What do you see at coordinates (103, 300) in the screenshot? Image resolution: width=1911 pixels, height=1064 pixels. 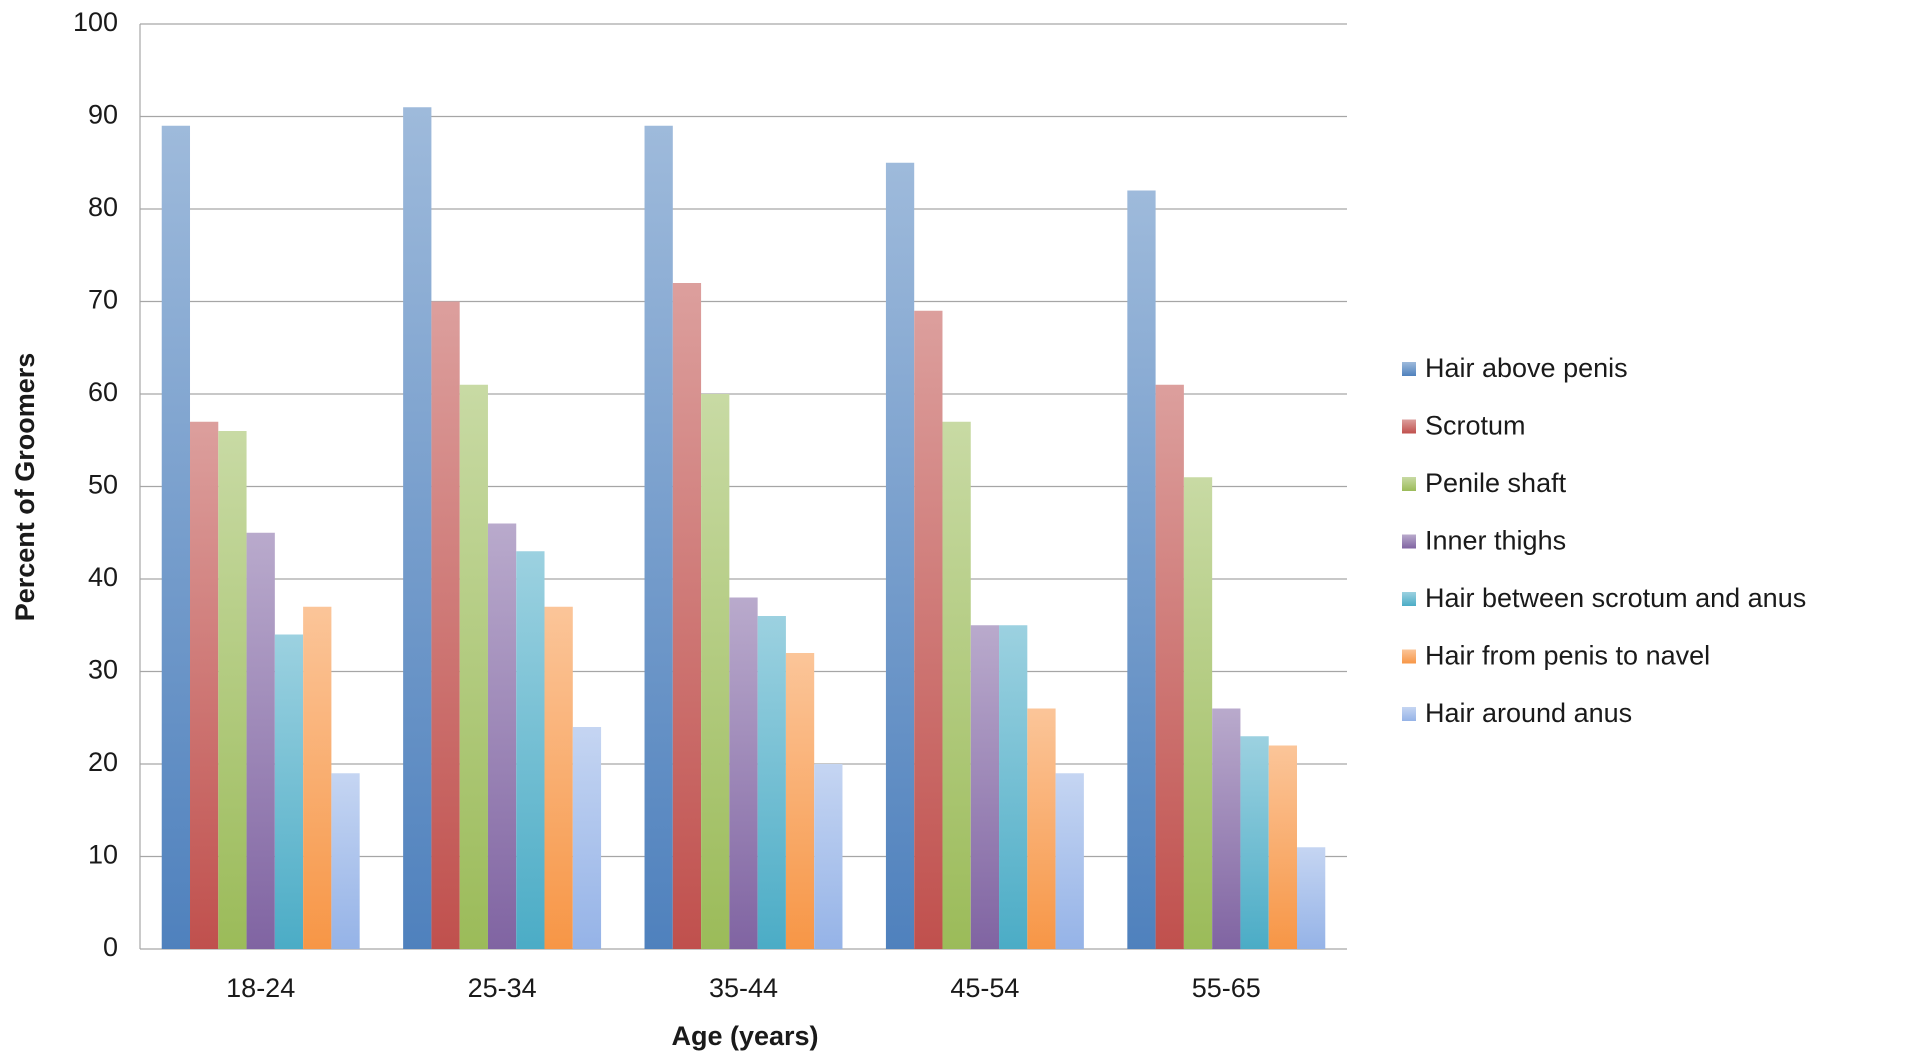 I see `y-tick-label: 70` at bounding box center [103, 300].